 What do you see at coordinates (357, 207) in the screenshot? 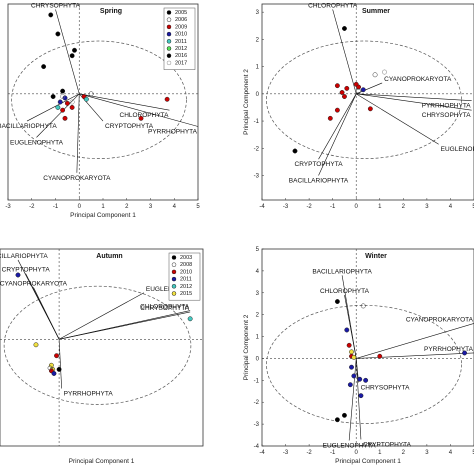
I see `x-tick-label: 0` at bounding box center [357, 207].